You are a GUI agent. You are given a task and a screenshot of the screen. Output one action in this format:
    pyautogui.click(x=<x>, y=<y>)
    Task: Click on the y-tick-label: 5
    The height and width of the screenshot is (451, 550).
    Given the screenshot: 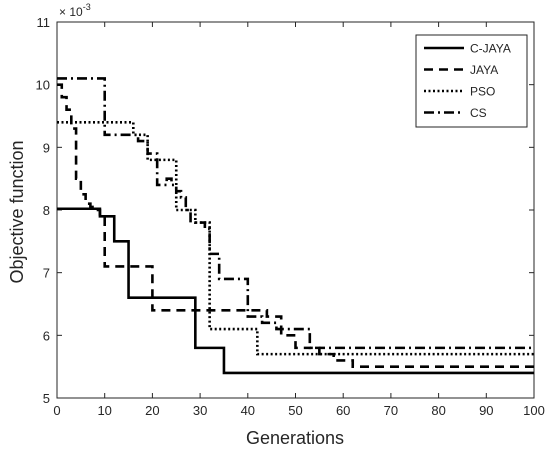 What is the action you would take?
    pyautogui.click(x=46, y=398)
    